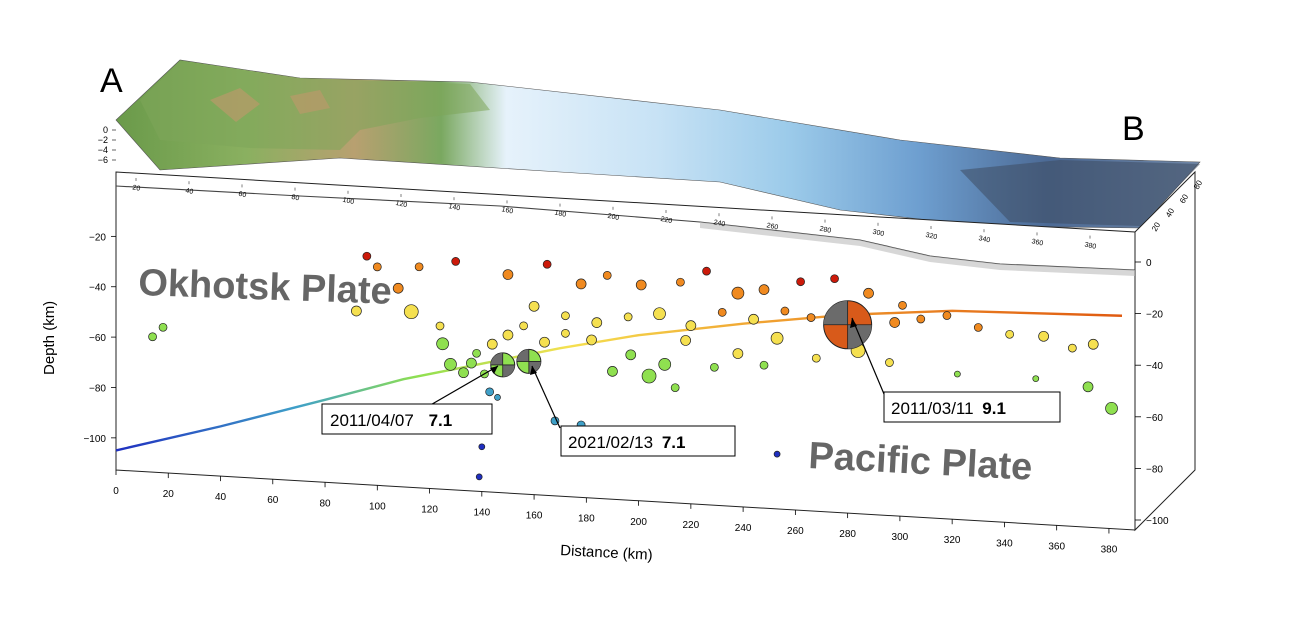 This screenshot has width=1291, height=617. Describe the element at coordinates (952, 540) in the screenshot. I see `x-tick-label: 320` at that location.